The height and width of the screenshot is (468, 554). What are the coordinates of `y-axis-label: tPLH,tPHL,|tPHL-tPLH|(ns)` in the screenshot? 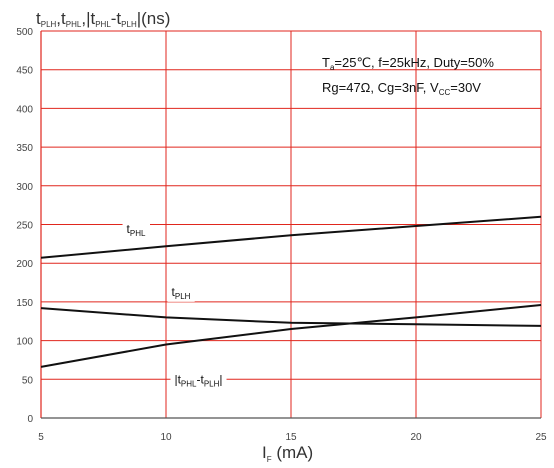 It's located at (103, 19).